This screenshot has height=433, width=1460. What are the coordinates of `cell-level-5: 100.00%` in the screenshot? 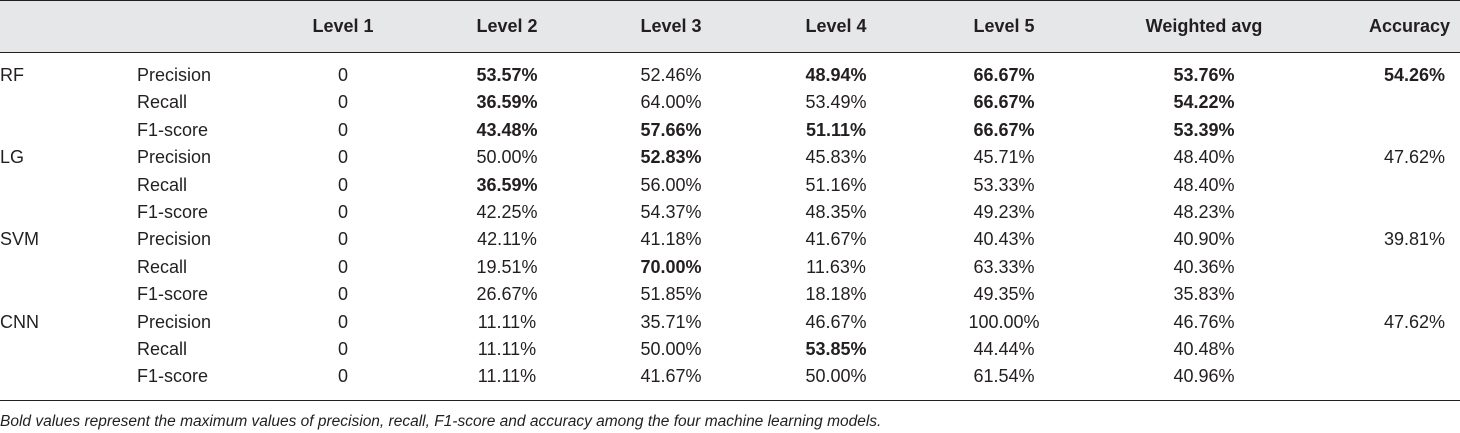 It's located at (1004, 321).